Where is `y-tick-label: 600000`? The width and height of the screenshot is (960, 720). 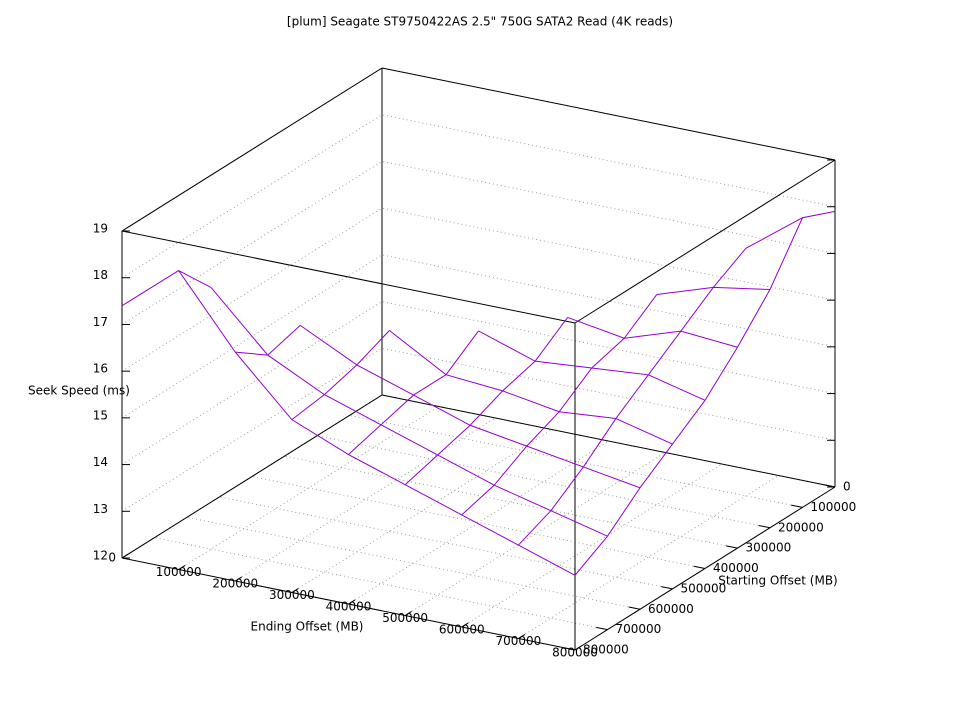
y-tick-label: 600000 is located at coordinates (671, 609).